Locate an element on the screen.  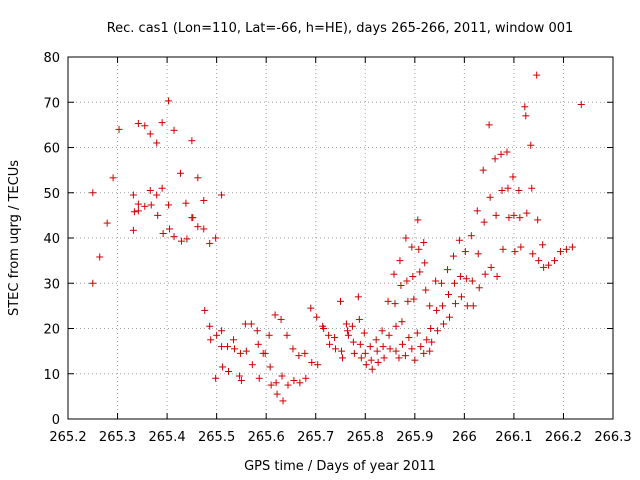
x-tick-label: 265.8 is located at coordinates (365, 437).